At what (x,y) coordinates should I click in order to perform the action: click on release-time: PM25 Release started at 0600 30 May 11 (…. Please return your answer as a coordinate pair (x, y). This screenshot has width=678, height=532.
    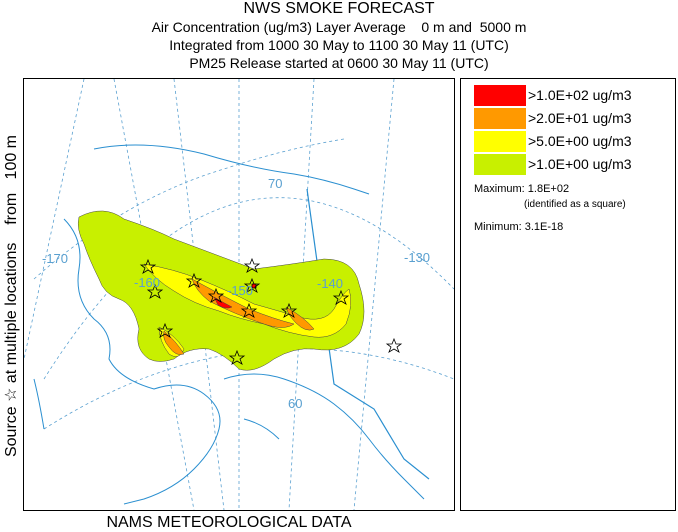
    Looking at the image, I should click on (339, 63).